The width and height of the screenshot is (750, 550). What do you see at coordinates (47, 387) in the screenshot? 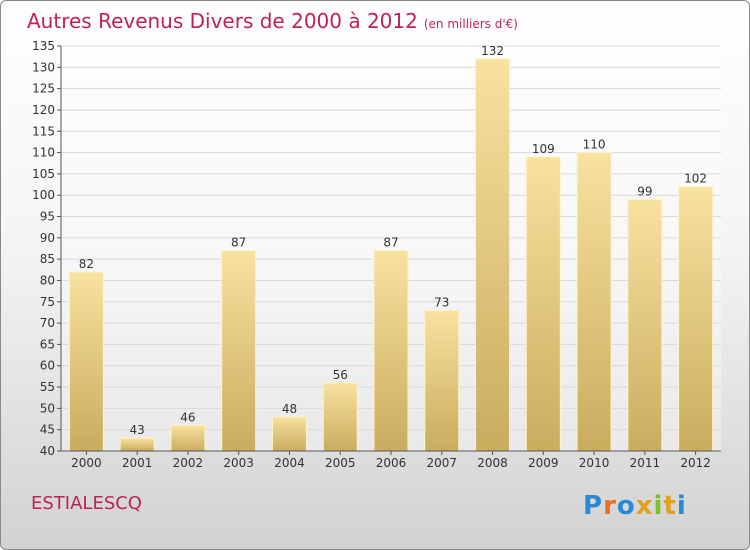
I see `y-tick-label: 55` at bounding box center [47, 387].